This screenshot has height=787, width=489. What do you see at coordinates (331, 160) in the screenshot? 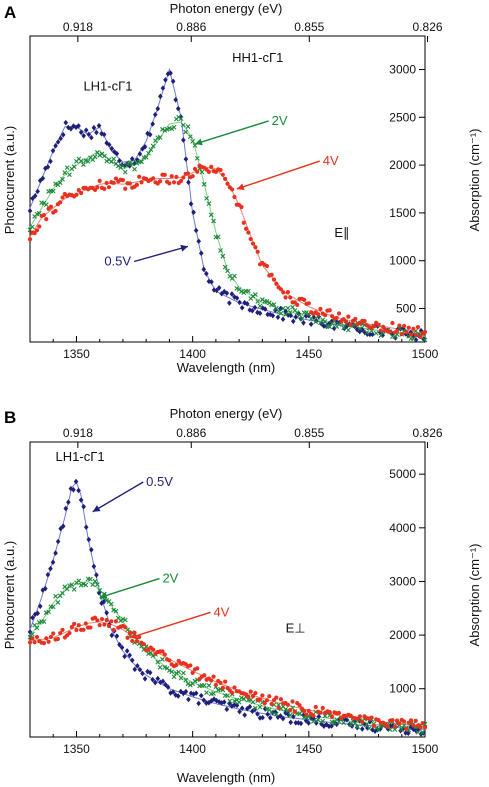
I see `panel-a-annotation: 4V` at bounding box center [331, 160].